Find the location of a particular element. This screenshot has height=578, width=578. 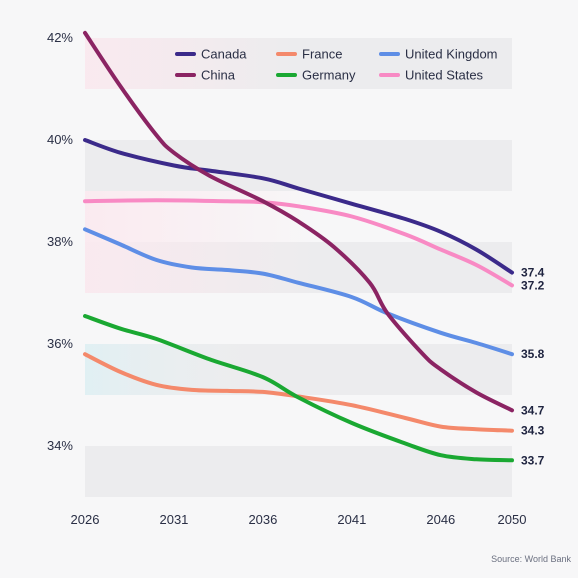

legend-label: China is located at coordinates (218, 75).